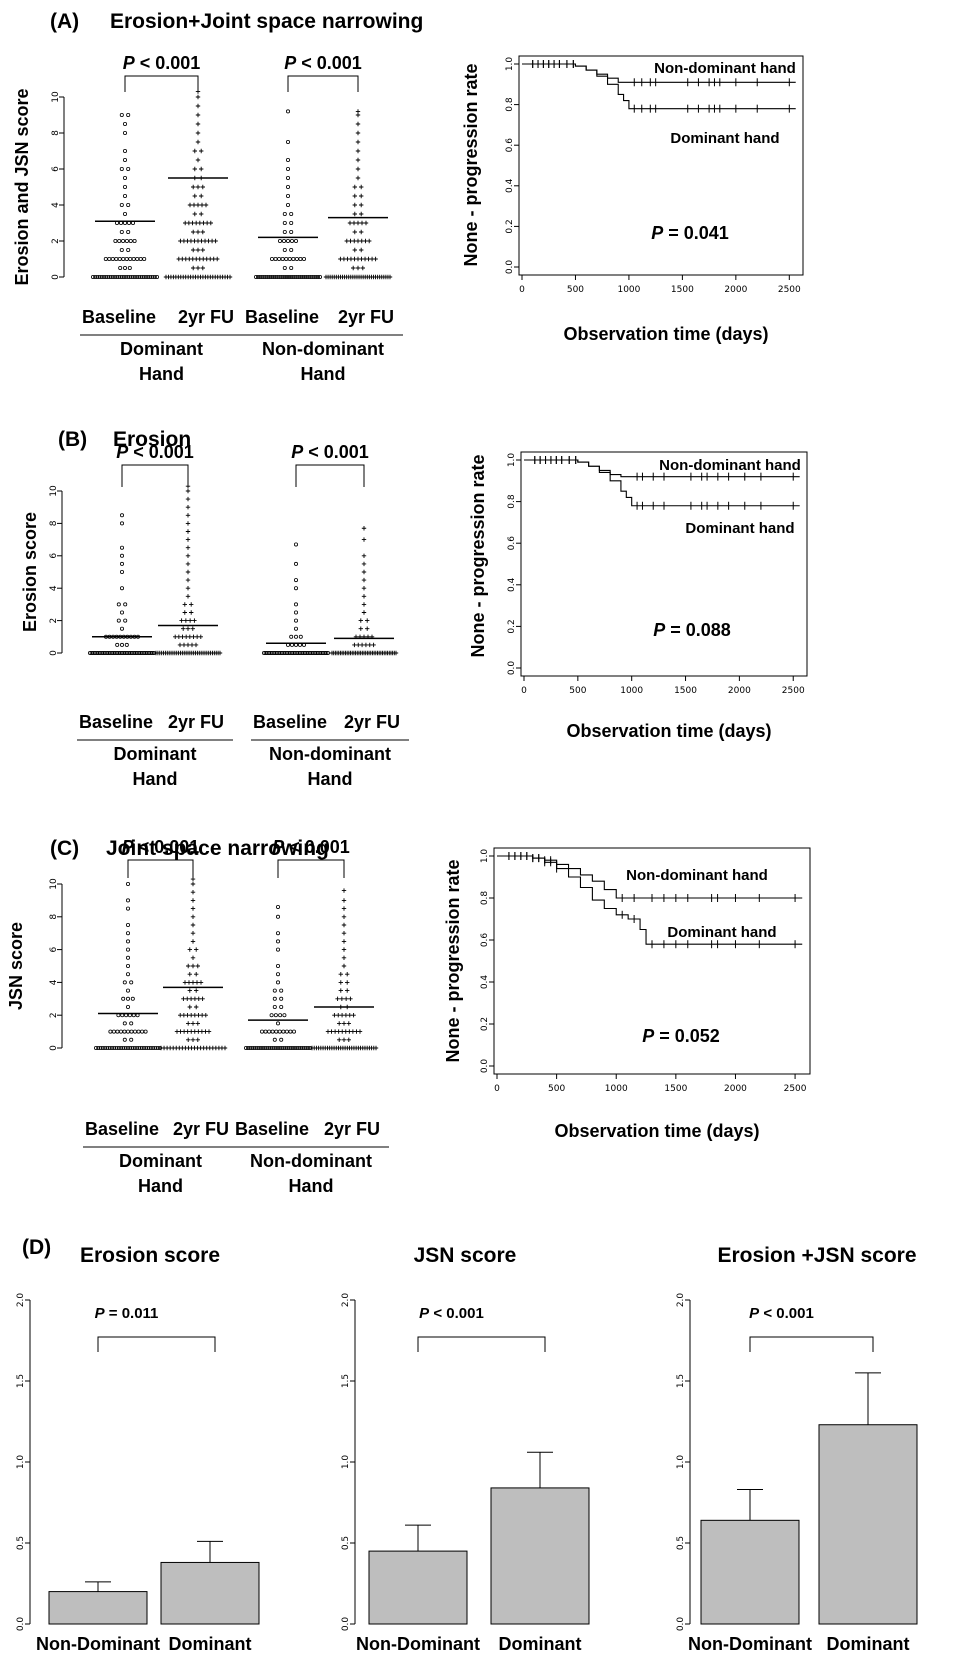 This screenshot has width=979, height=1655. Describe the element at coordinates (725, 68) in the screenshot. I see `series-label-non-dominant: Non-dominant hand` at that location.